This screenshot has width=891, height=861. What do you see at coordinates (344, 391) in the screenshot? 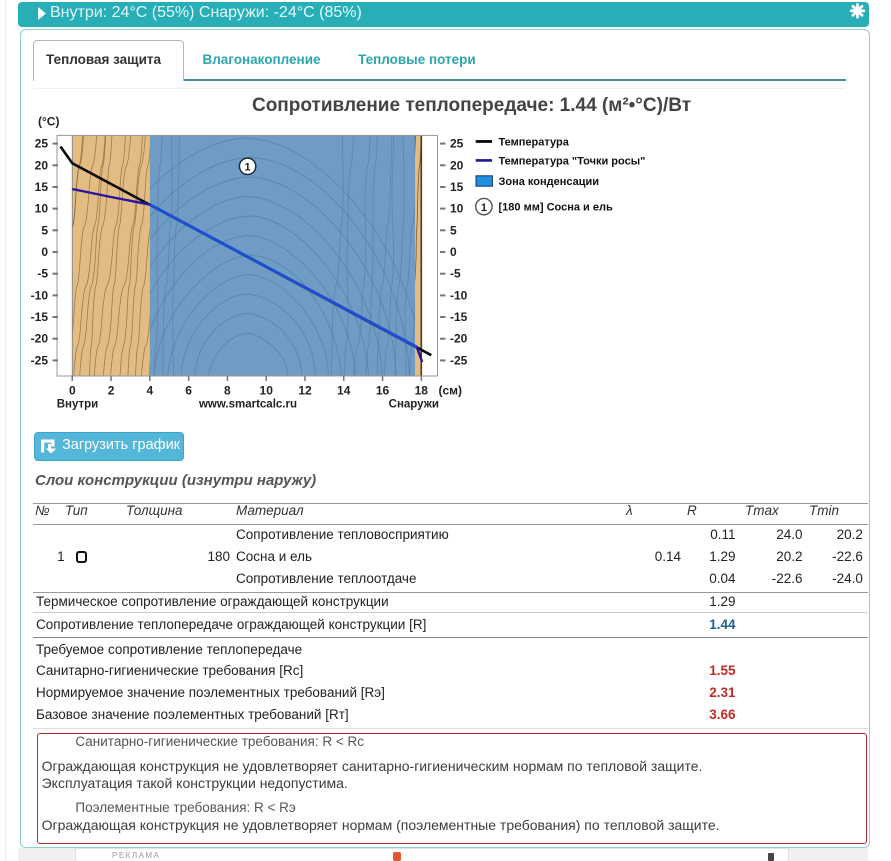
I see `svg-text: 14` at bounding box center [344, 391].